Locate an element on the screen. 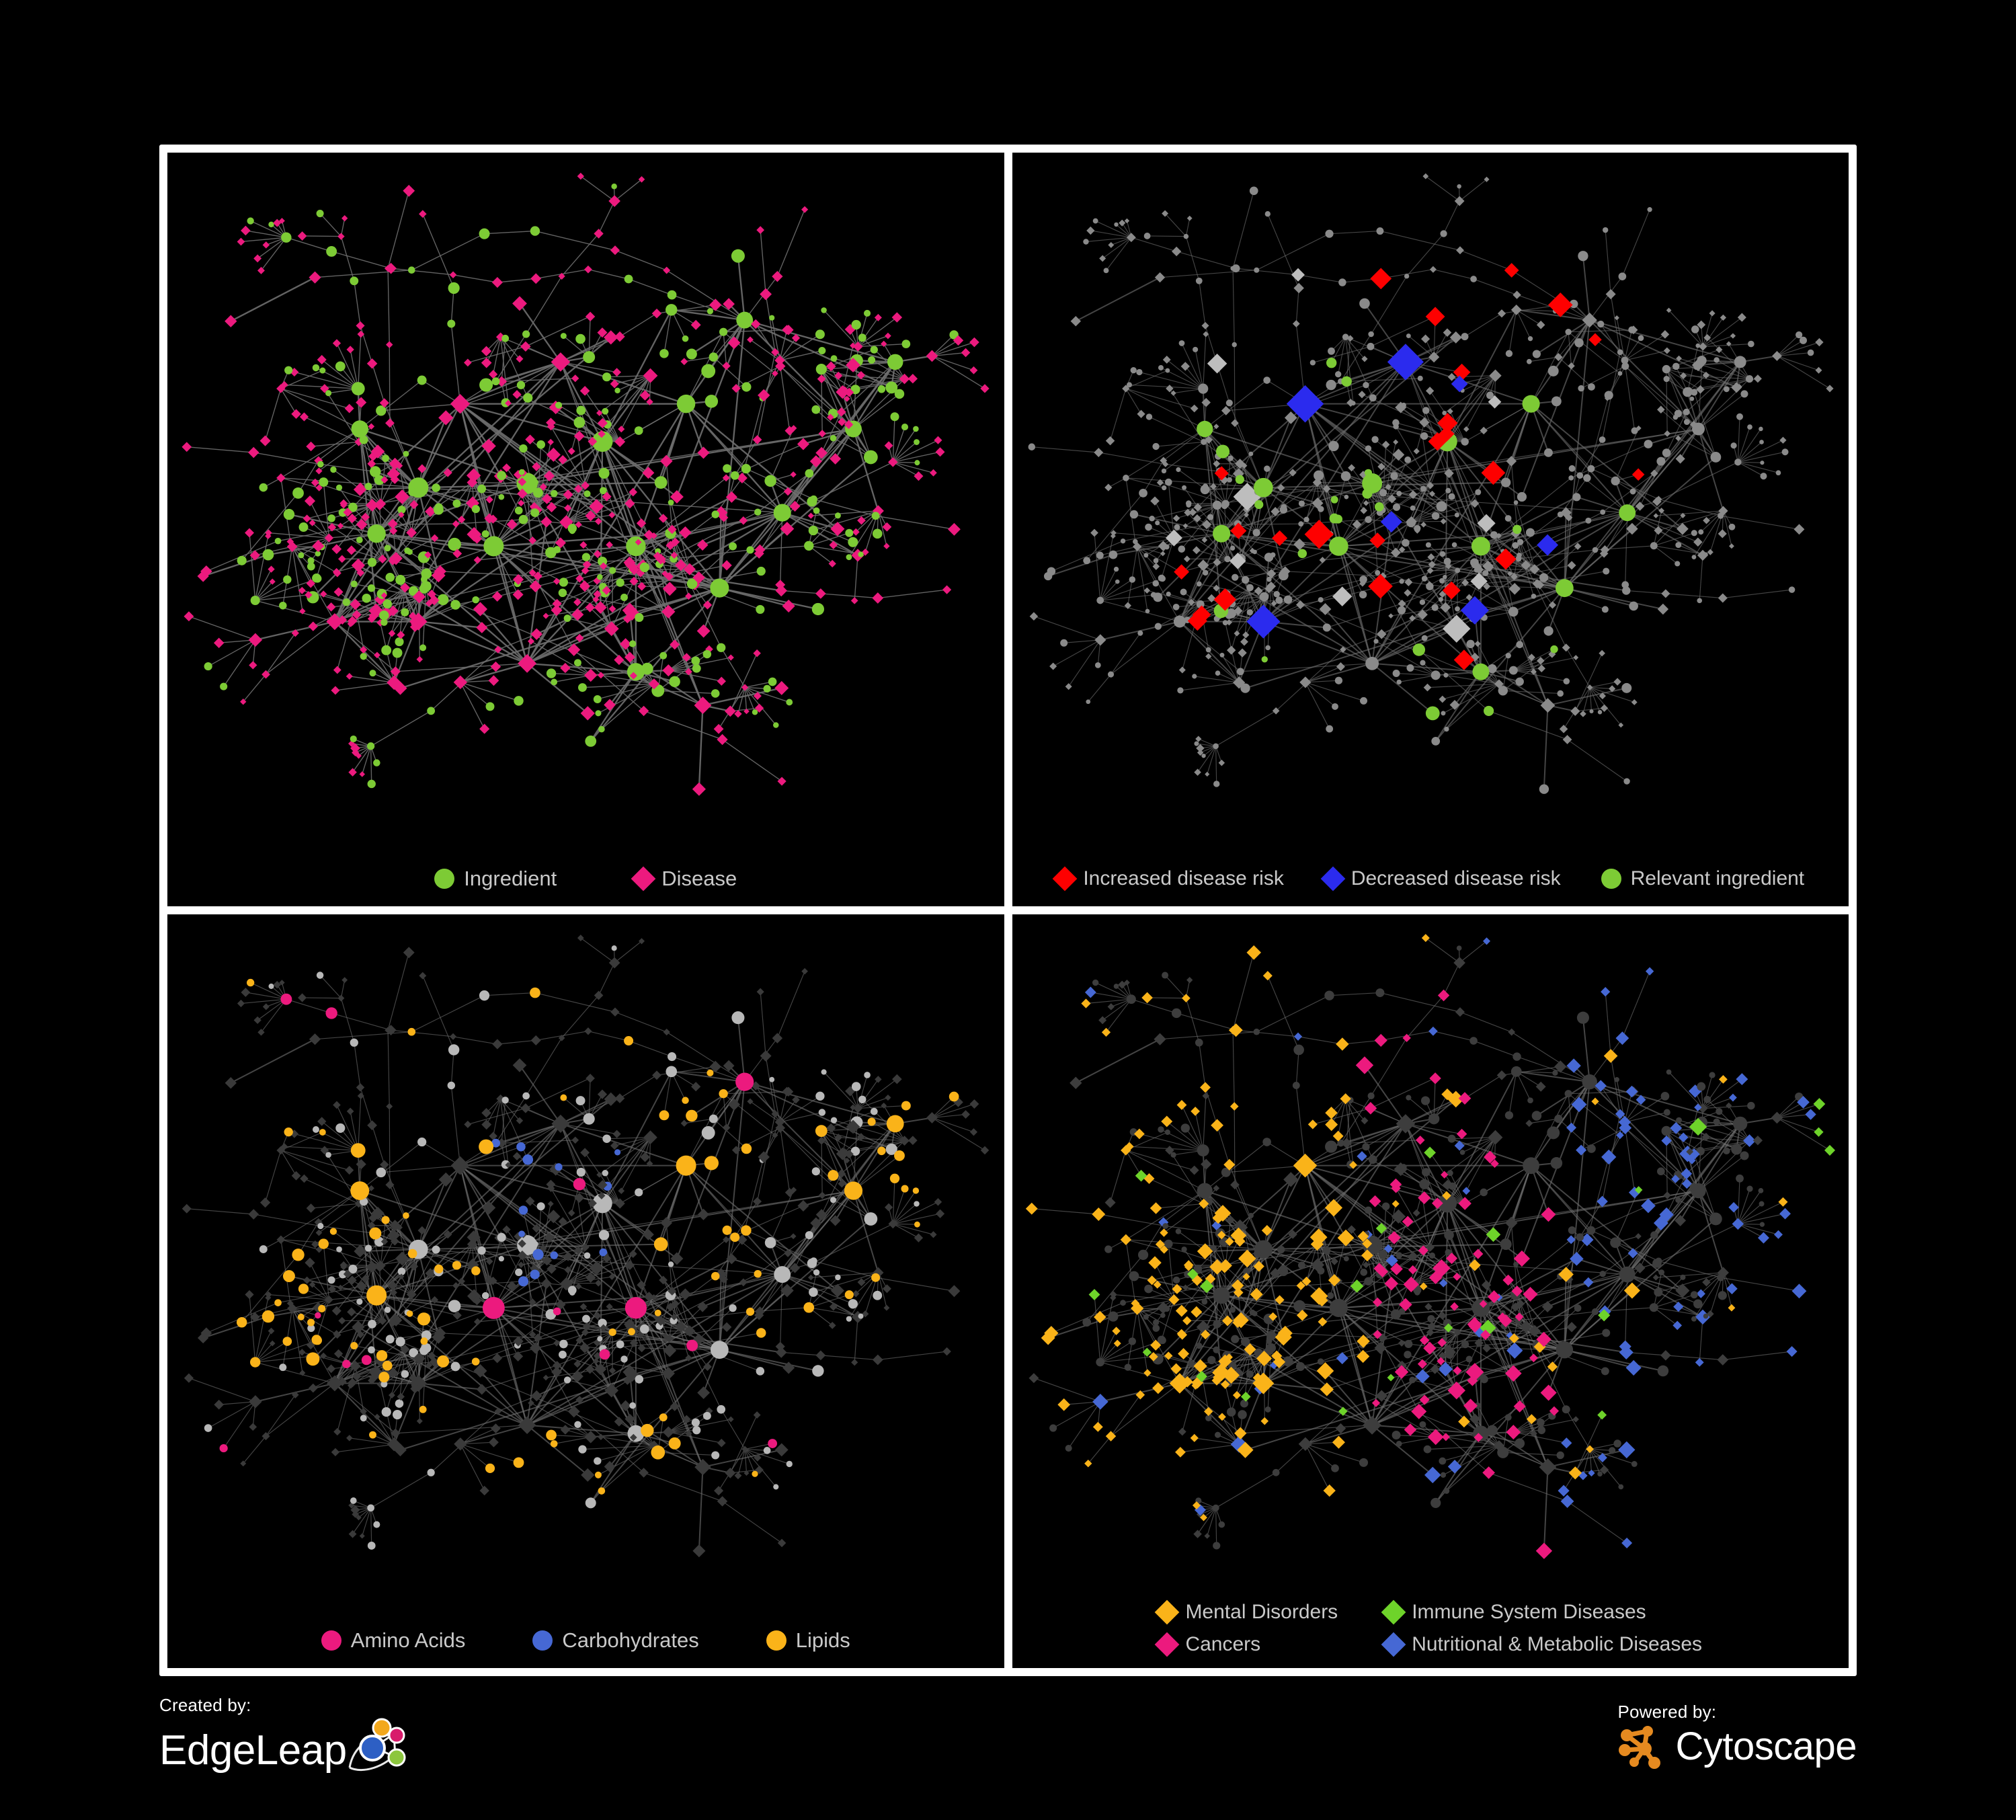  brand-name: EdgeLeap is located at coordinates (253, 1750).